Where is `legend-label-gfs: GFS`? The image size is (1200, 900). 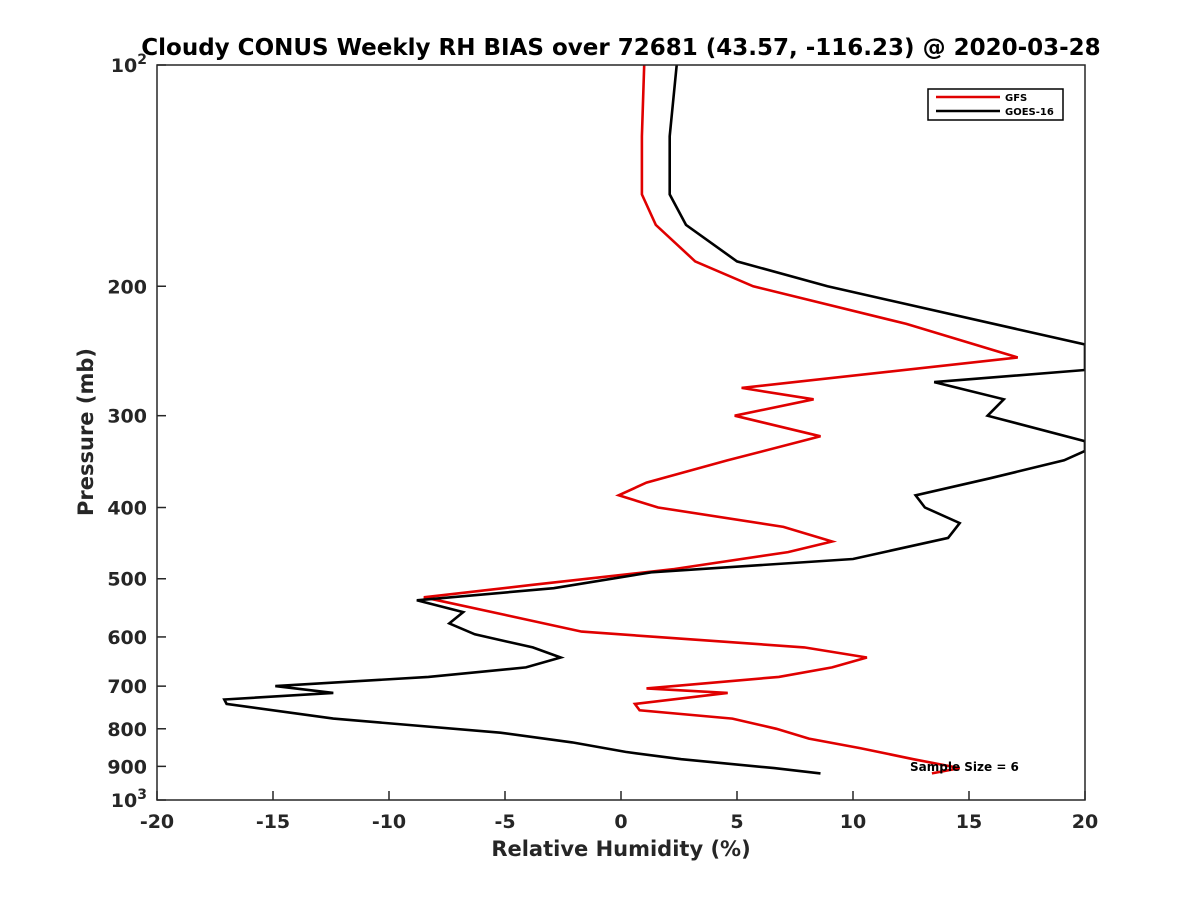
legend-label-gfs: GFS is located at coordinates (1016, 98).